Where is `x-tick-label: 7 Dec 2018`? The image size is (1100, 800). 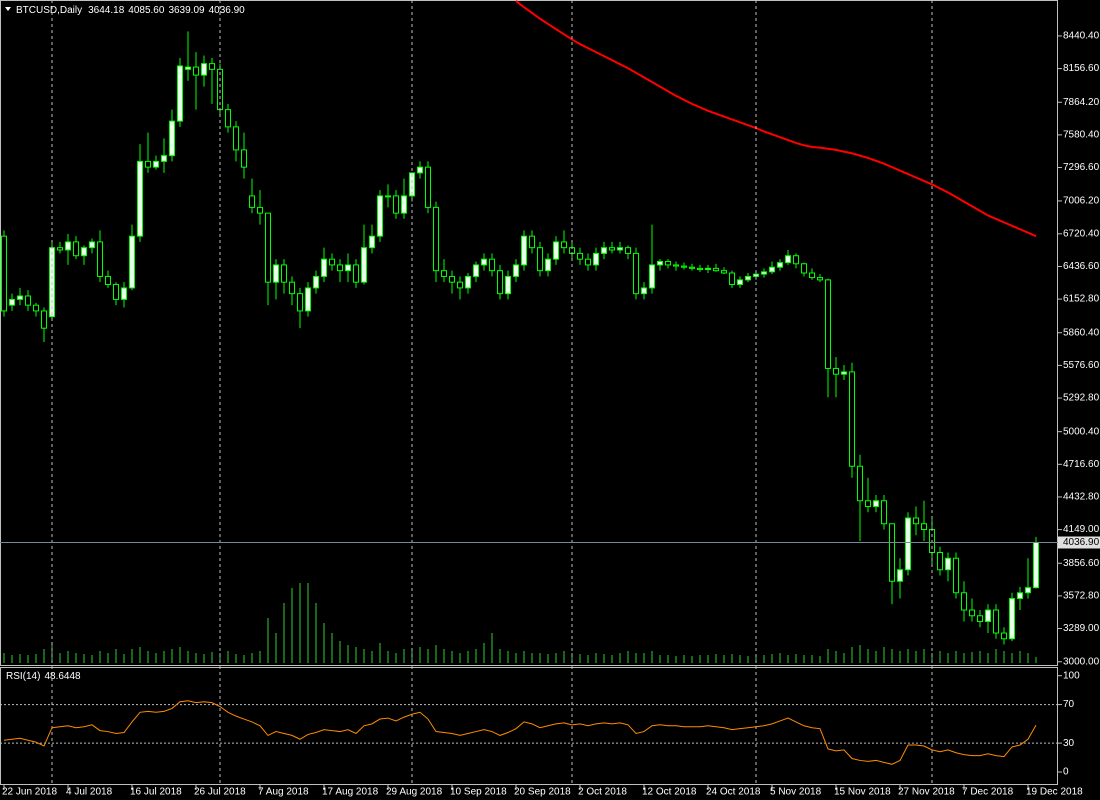 x-tick-label: 7 Dec 2018 is located at coordinates (988, 792).